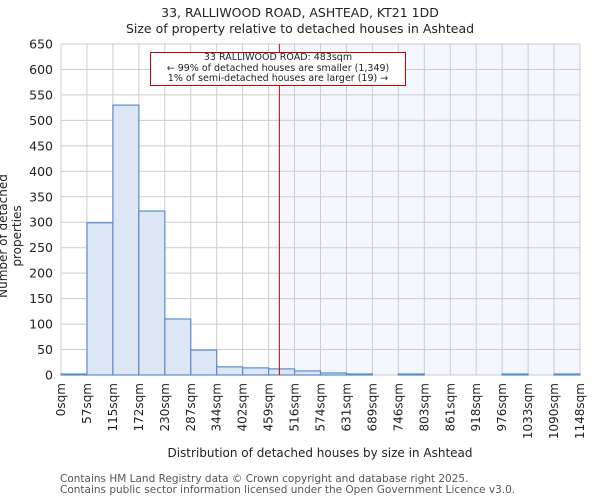 The width and height of the screenshot is (600, 500). I want to click on x-tick-label: 459sqm, so click(269, 407).